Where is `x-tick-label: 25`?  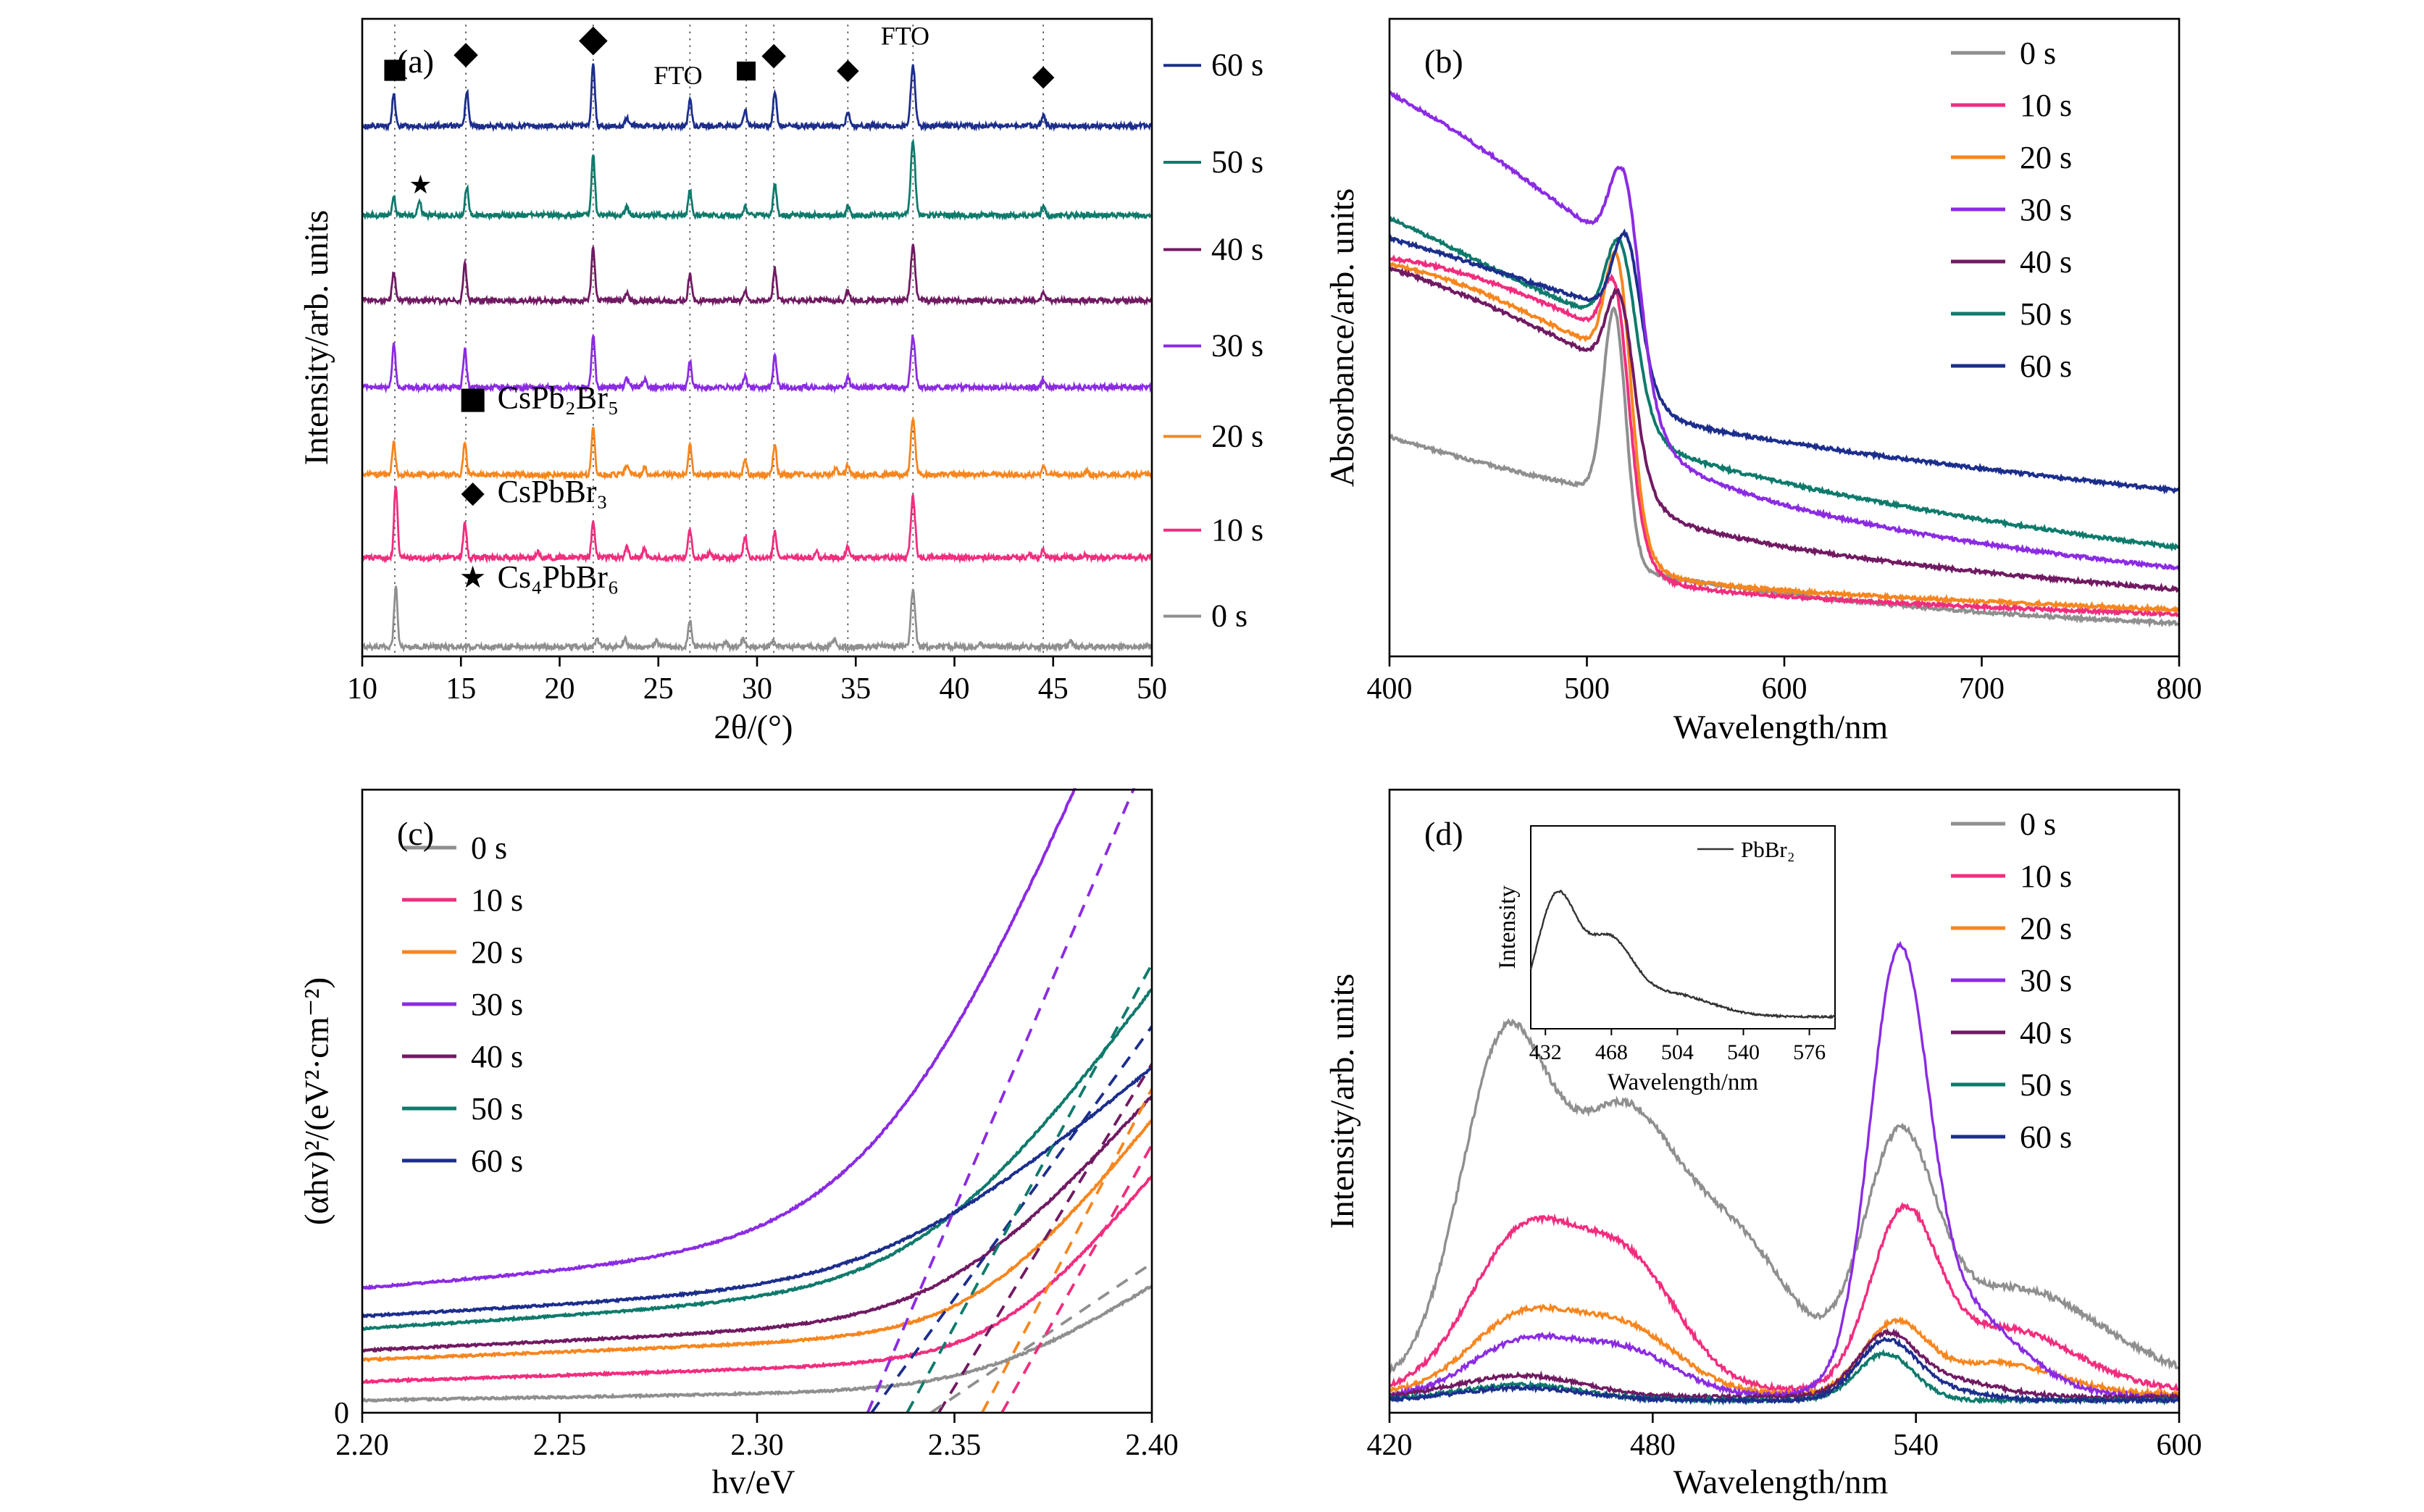
x-tick-label: 25 is located at coordinates (658, 689).